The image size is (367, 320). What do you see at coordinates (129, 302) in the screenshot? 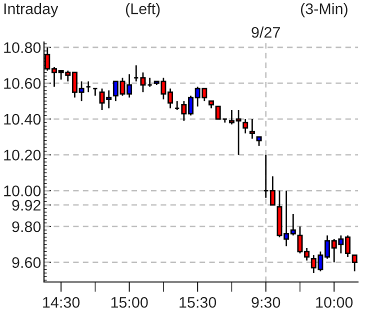
I see `x-tick-label: 15:00` at bounding box center [129, 302].